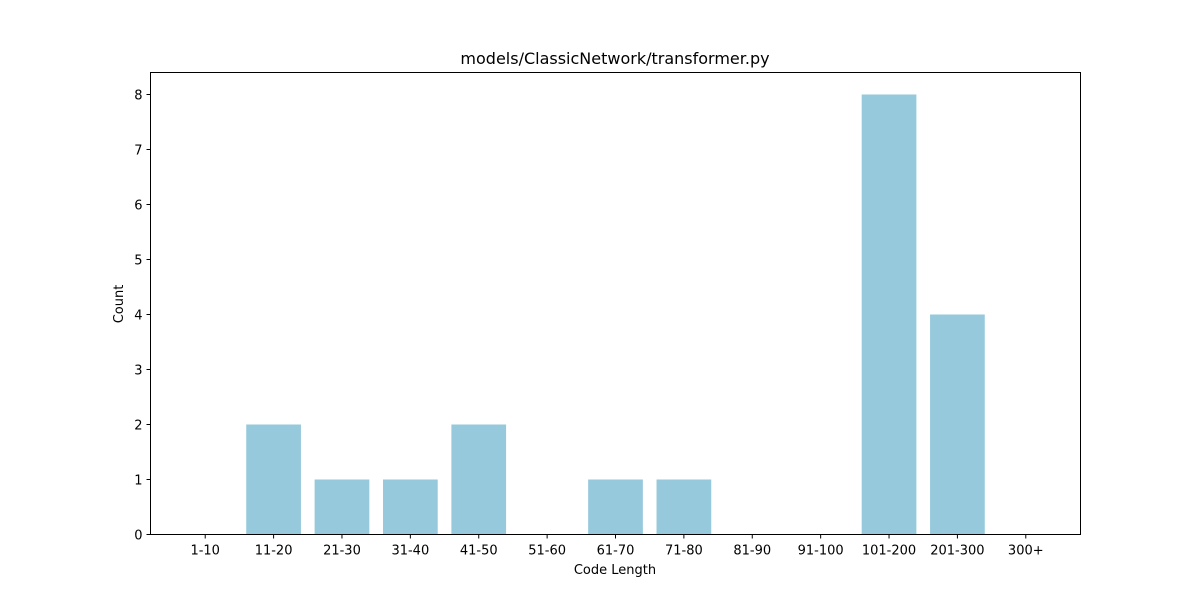  What do you see at coordinates (684, 551) in the screenshot?
I see `x-tick-label: 71-80` at bounding box center [684, 551].